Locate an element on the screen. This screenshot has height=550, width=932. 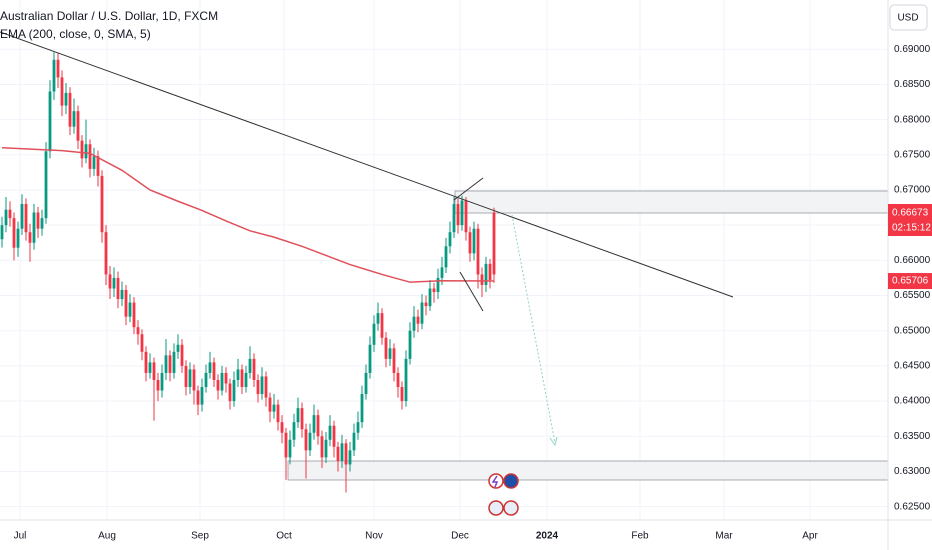
y-tick-label: 0.68000 is located at coordinates (912, 119).